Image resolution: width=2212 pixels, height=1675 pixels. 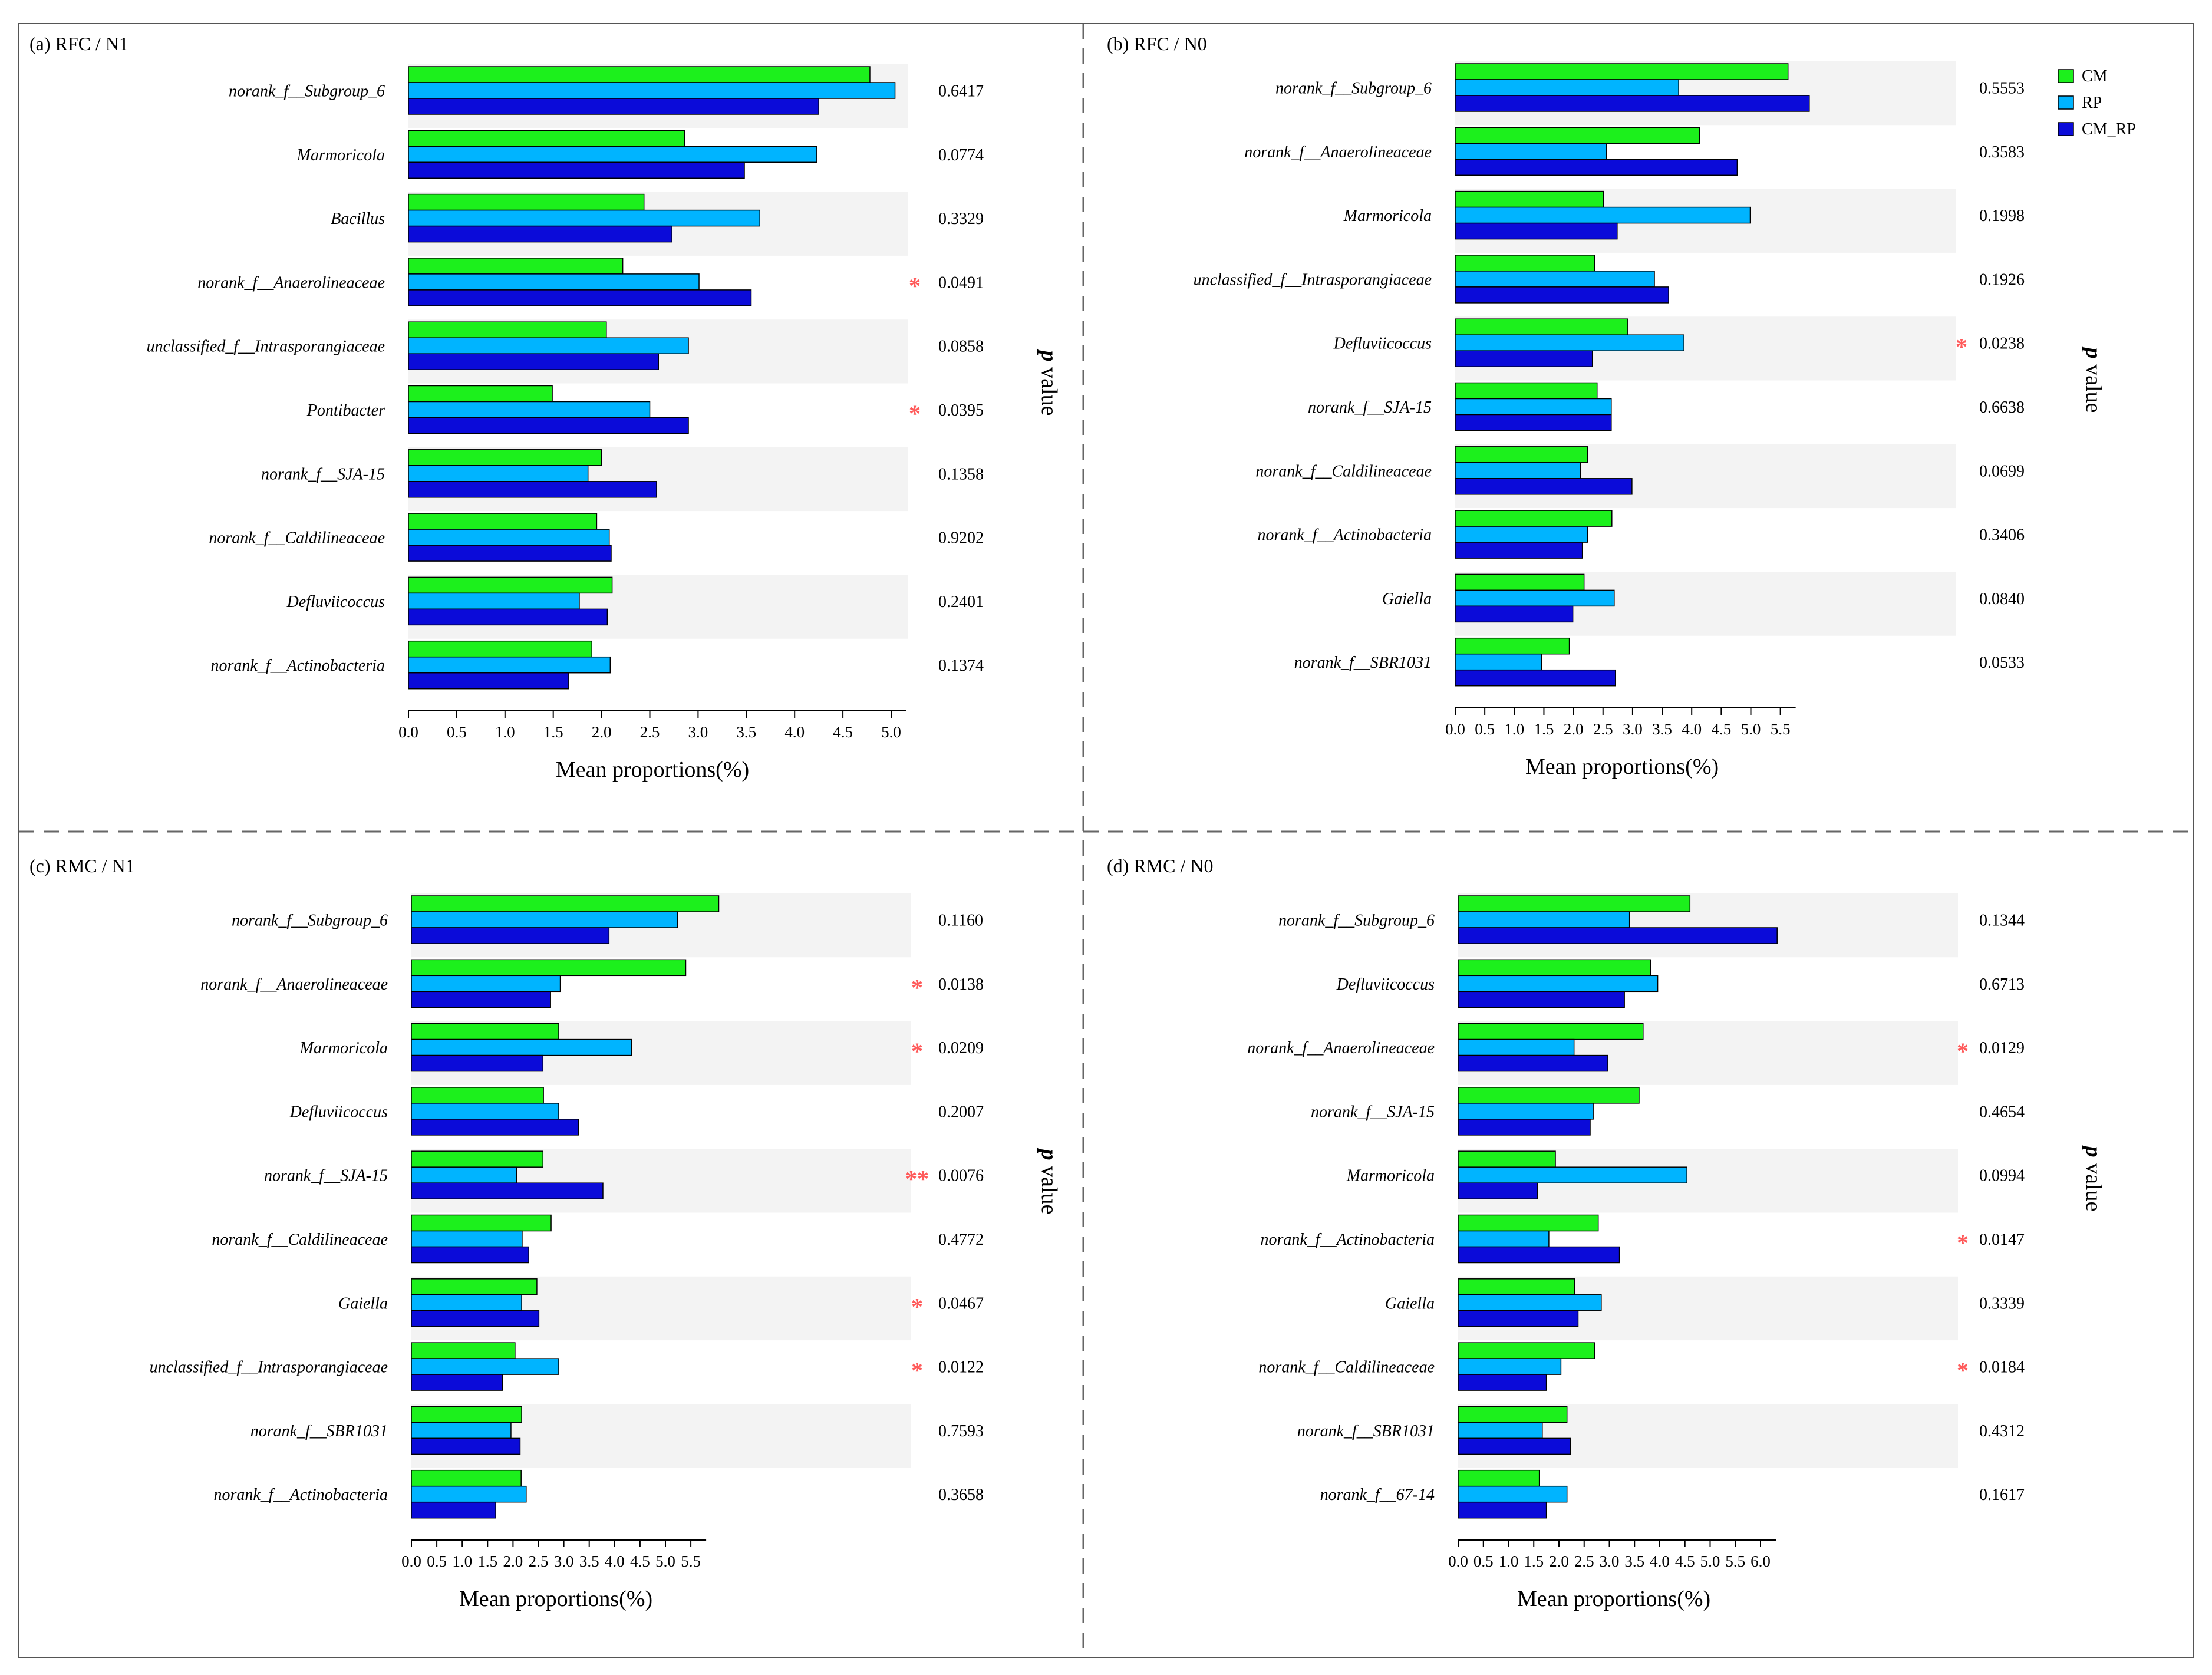 I want to click on p-value-label: 0.0699, so click(x=2002, y=471).